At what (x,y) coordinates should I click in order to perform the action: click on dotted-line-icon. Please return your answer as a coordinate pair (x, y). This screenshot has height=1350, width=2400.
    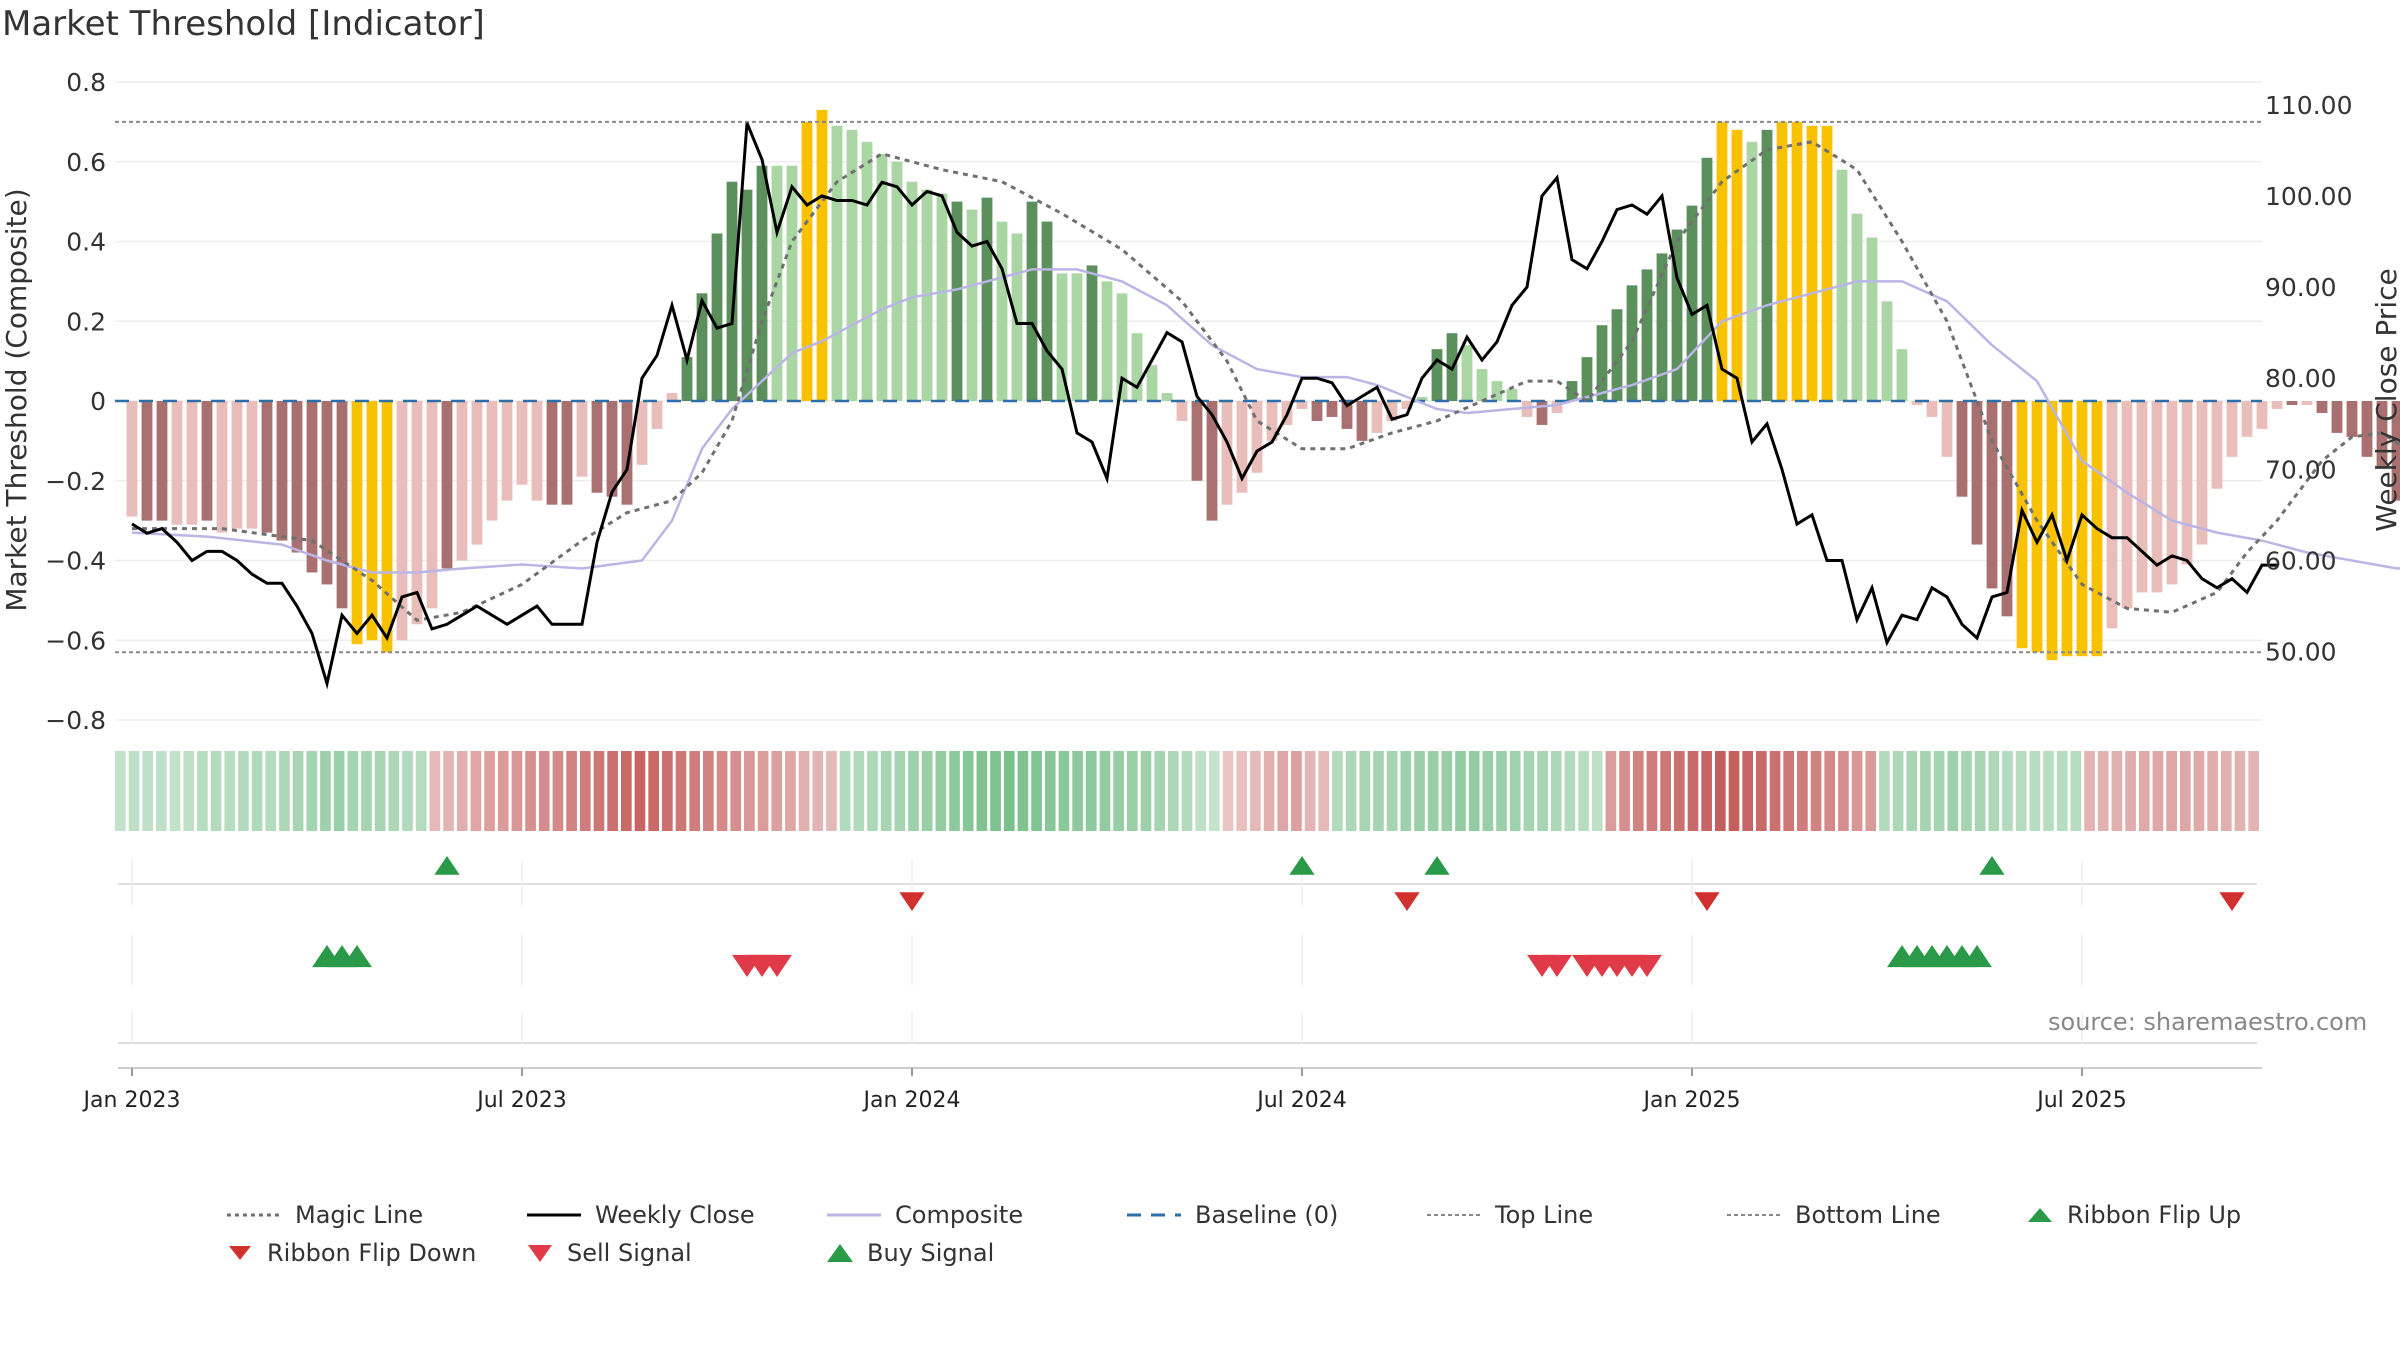
    Looking at the image, I should click on (1754, 1215).